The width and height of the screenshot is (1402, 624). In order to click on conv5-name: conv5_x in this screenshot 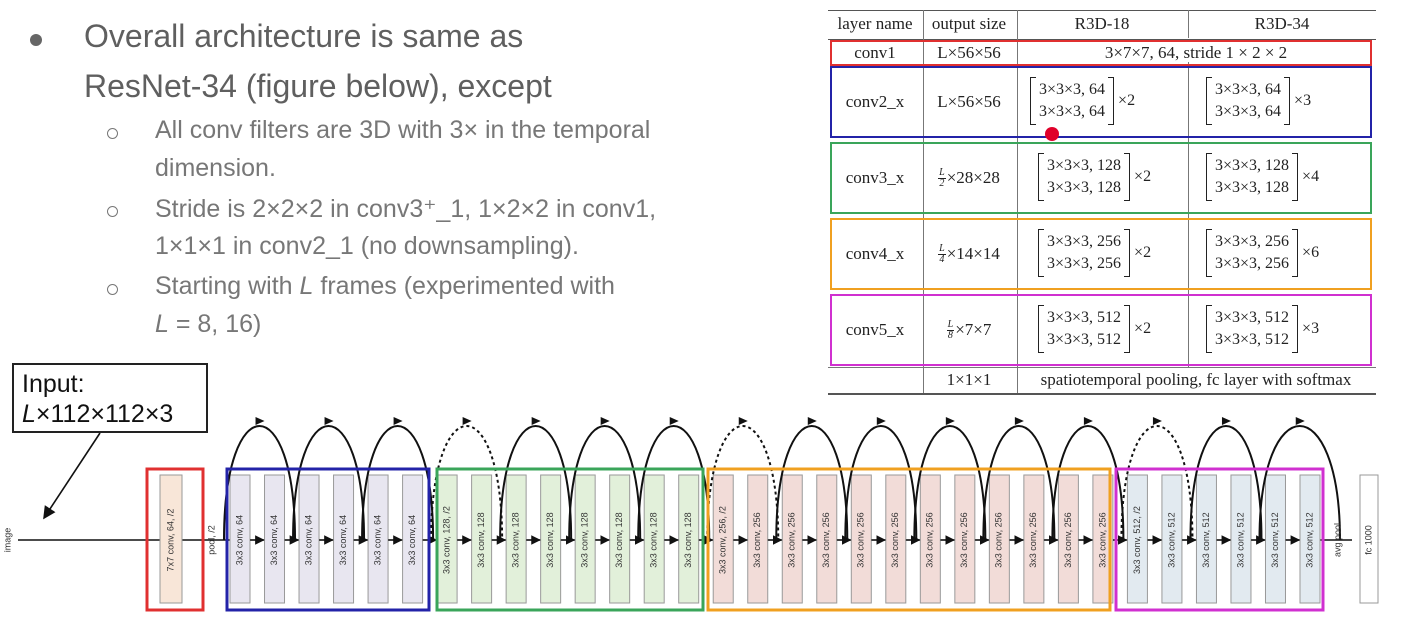, I will do `click(875, 329)`.